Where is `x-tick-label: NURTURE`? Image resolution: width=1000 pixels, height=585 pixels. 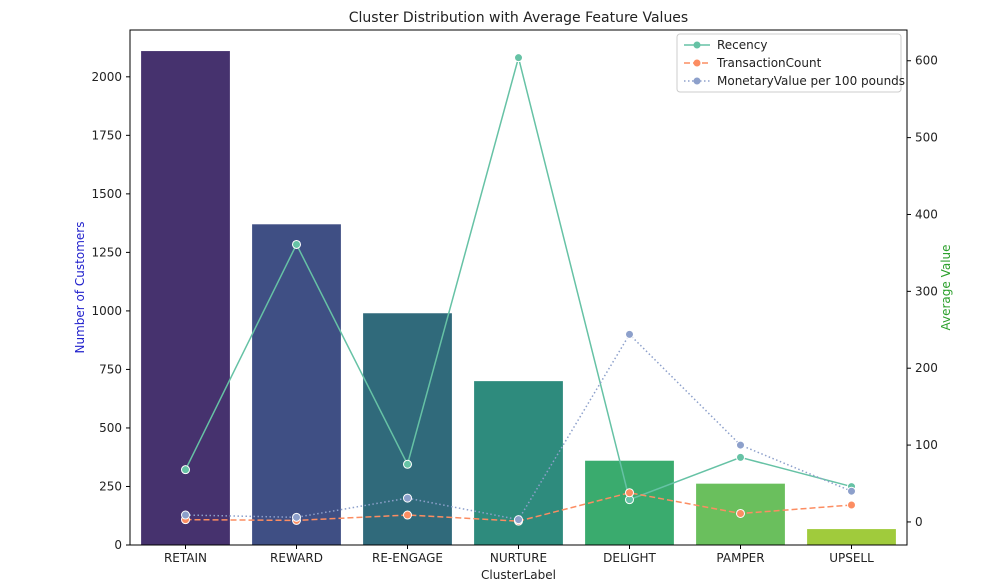
x-tick-label: NURTURE is located at coordinates (518, 558).